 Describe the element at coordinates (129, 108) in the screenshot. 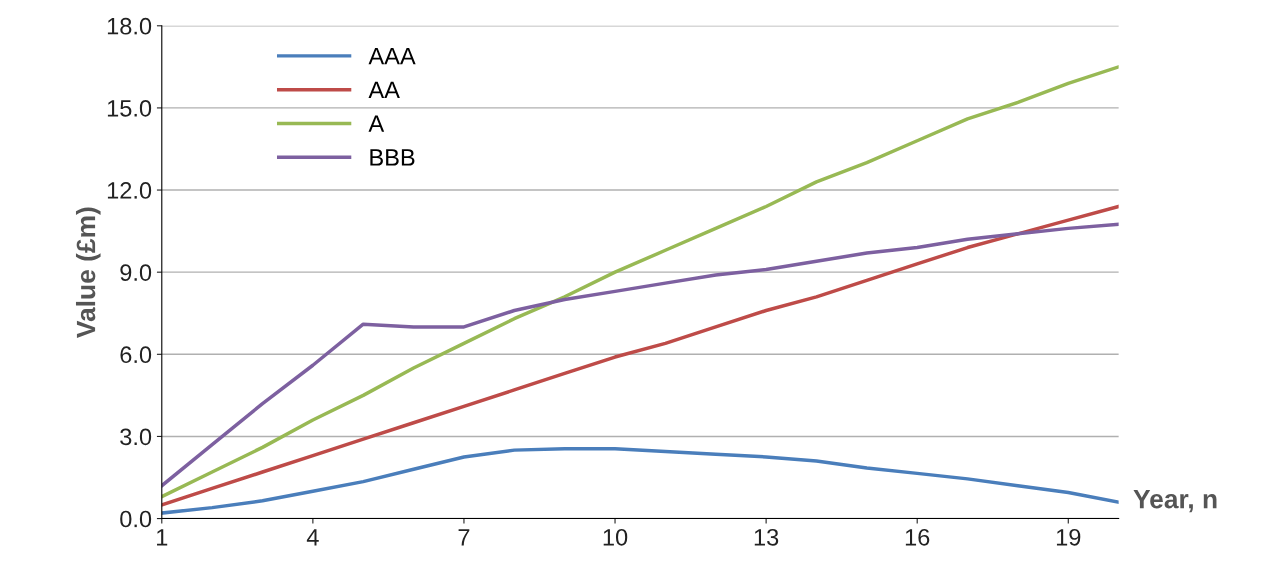

I see `y-tick-label: 15.0` at that location.